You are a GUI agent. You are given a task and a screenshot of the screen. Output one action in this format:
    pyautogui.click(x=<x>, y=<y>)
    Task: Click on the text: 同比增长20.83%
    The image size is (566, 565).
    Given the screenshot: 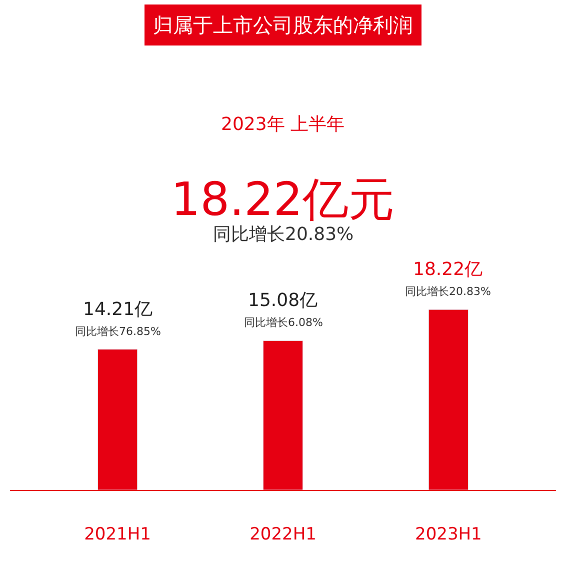 What is the action you would take?
    pyautogui.click(x=283, y=234)
    